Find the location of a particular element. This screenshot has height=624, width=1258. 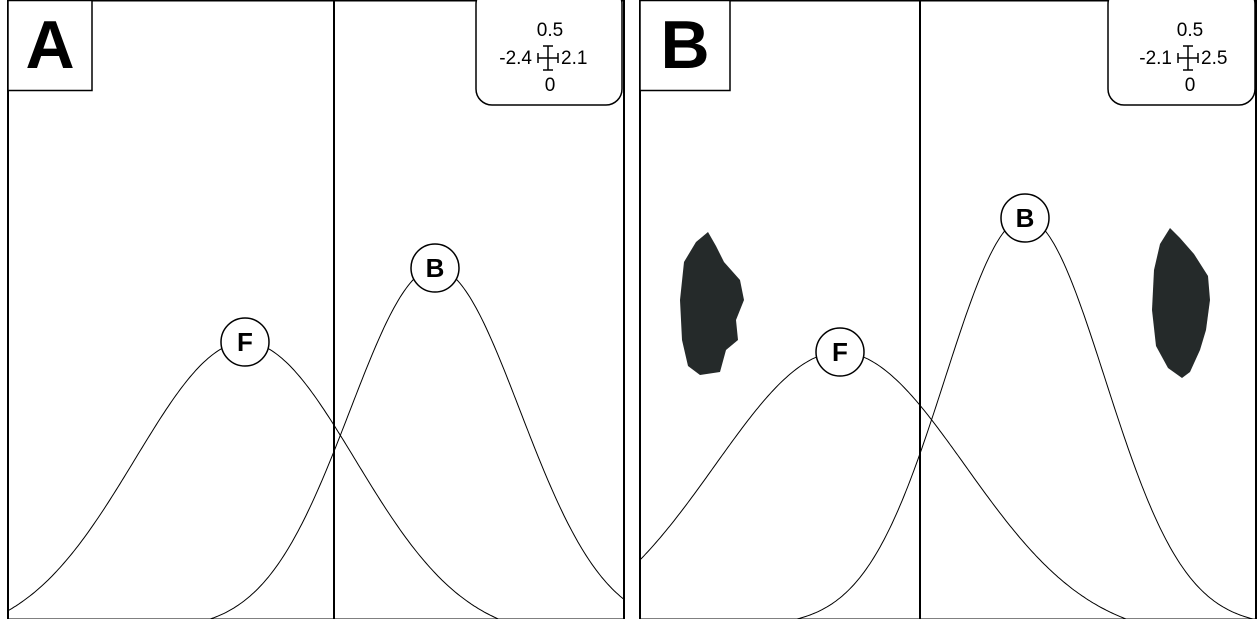

panel-label: B is located at coordinates (684, 45).